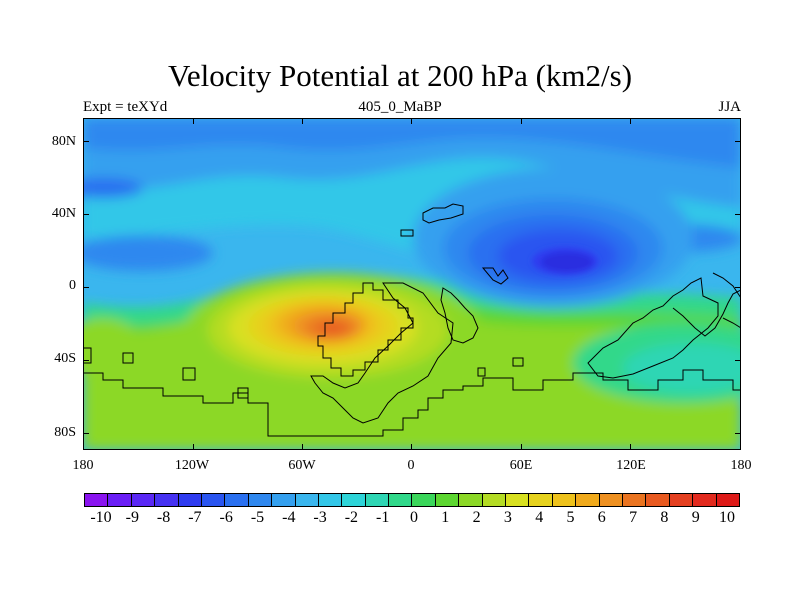  Describe the element at coordinates (132, 517) in the screenshot. I see `colorbar-label: -9` at that location.